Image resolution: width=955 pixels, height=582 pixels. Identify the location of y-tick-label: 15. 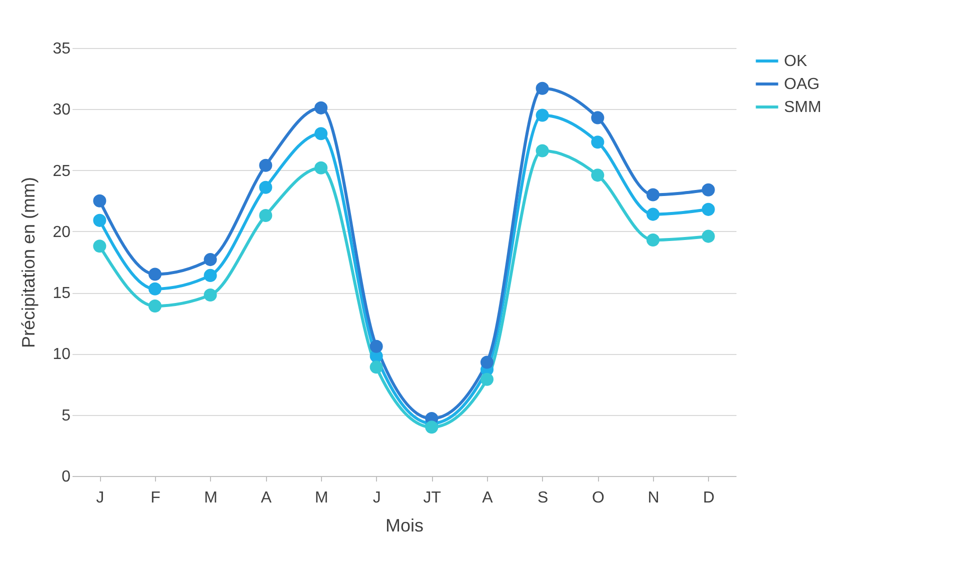
(61, 293).